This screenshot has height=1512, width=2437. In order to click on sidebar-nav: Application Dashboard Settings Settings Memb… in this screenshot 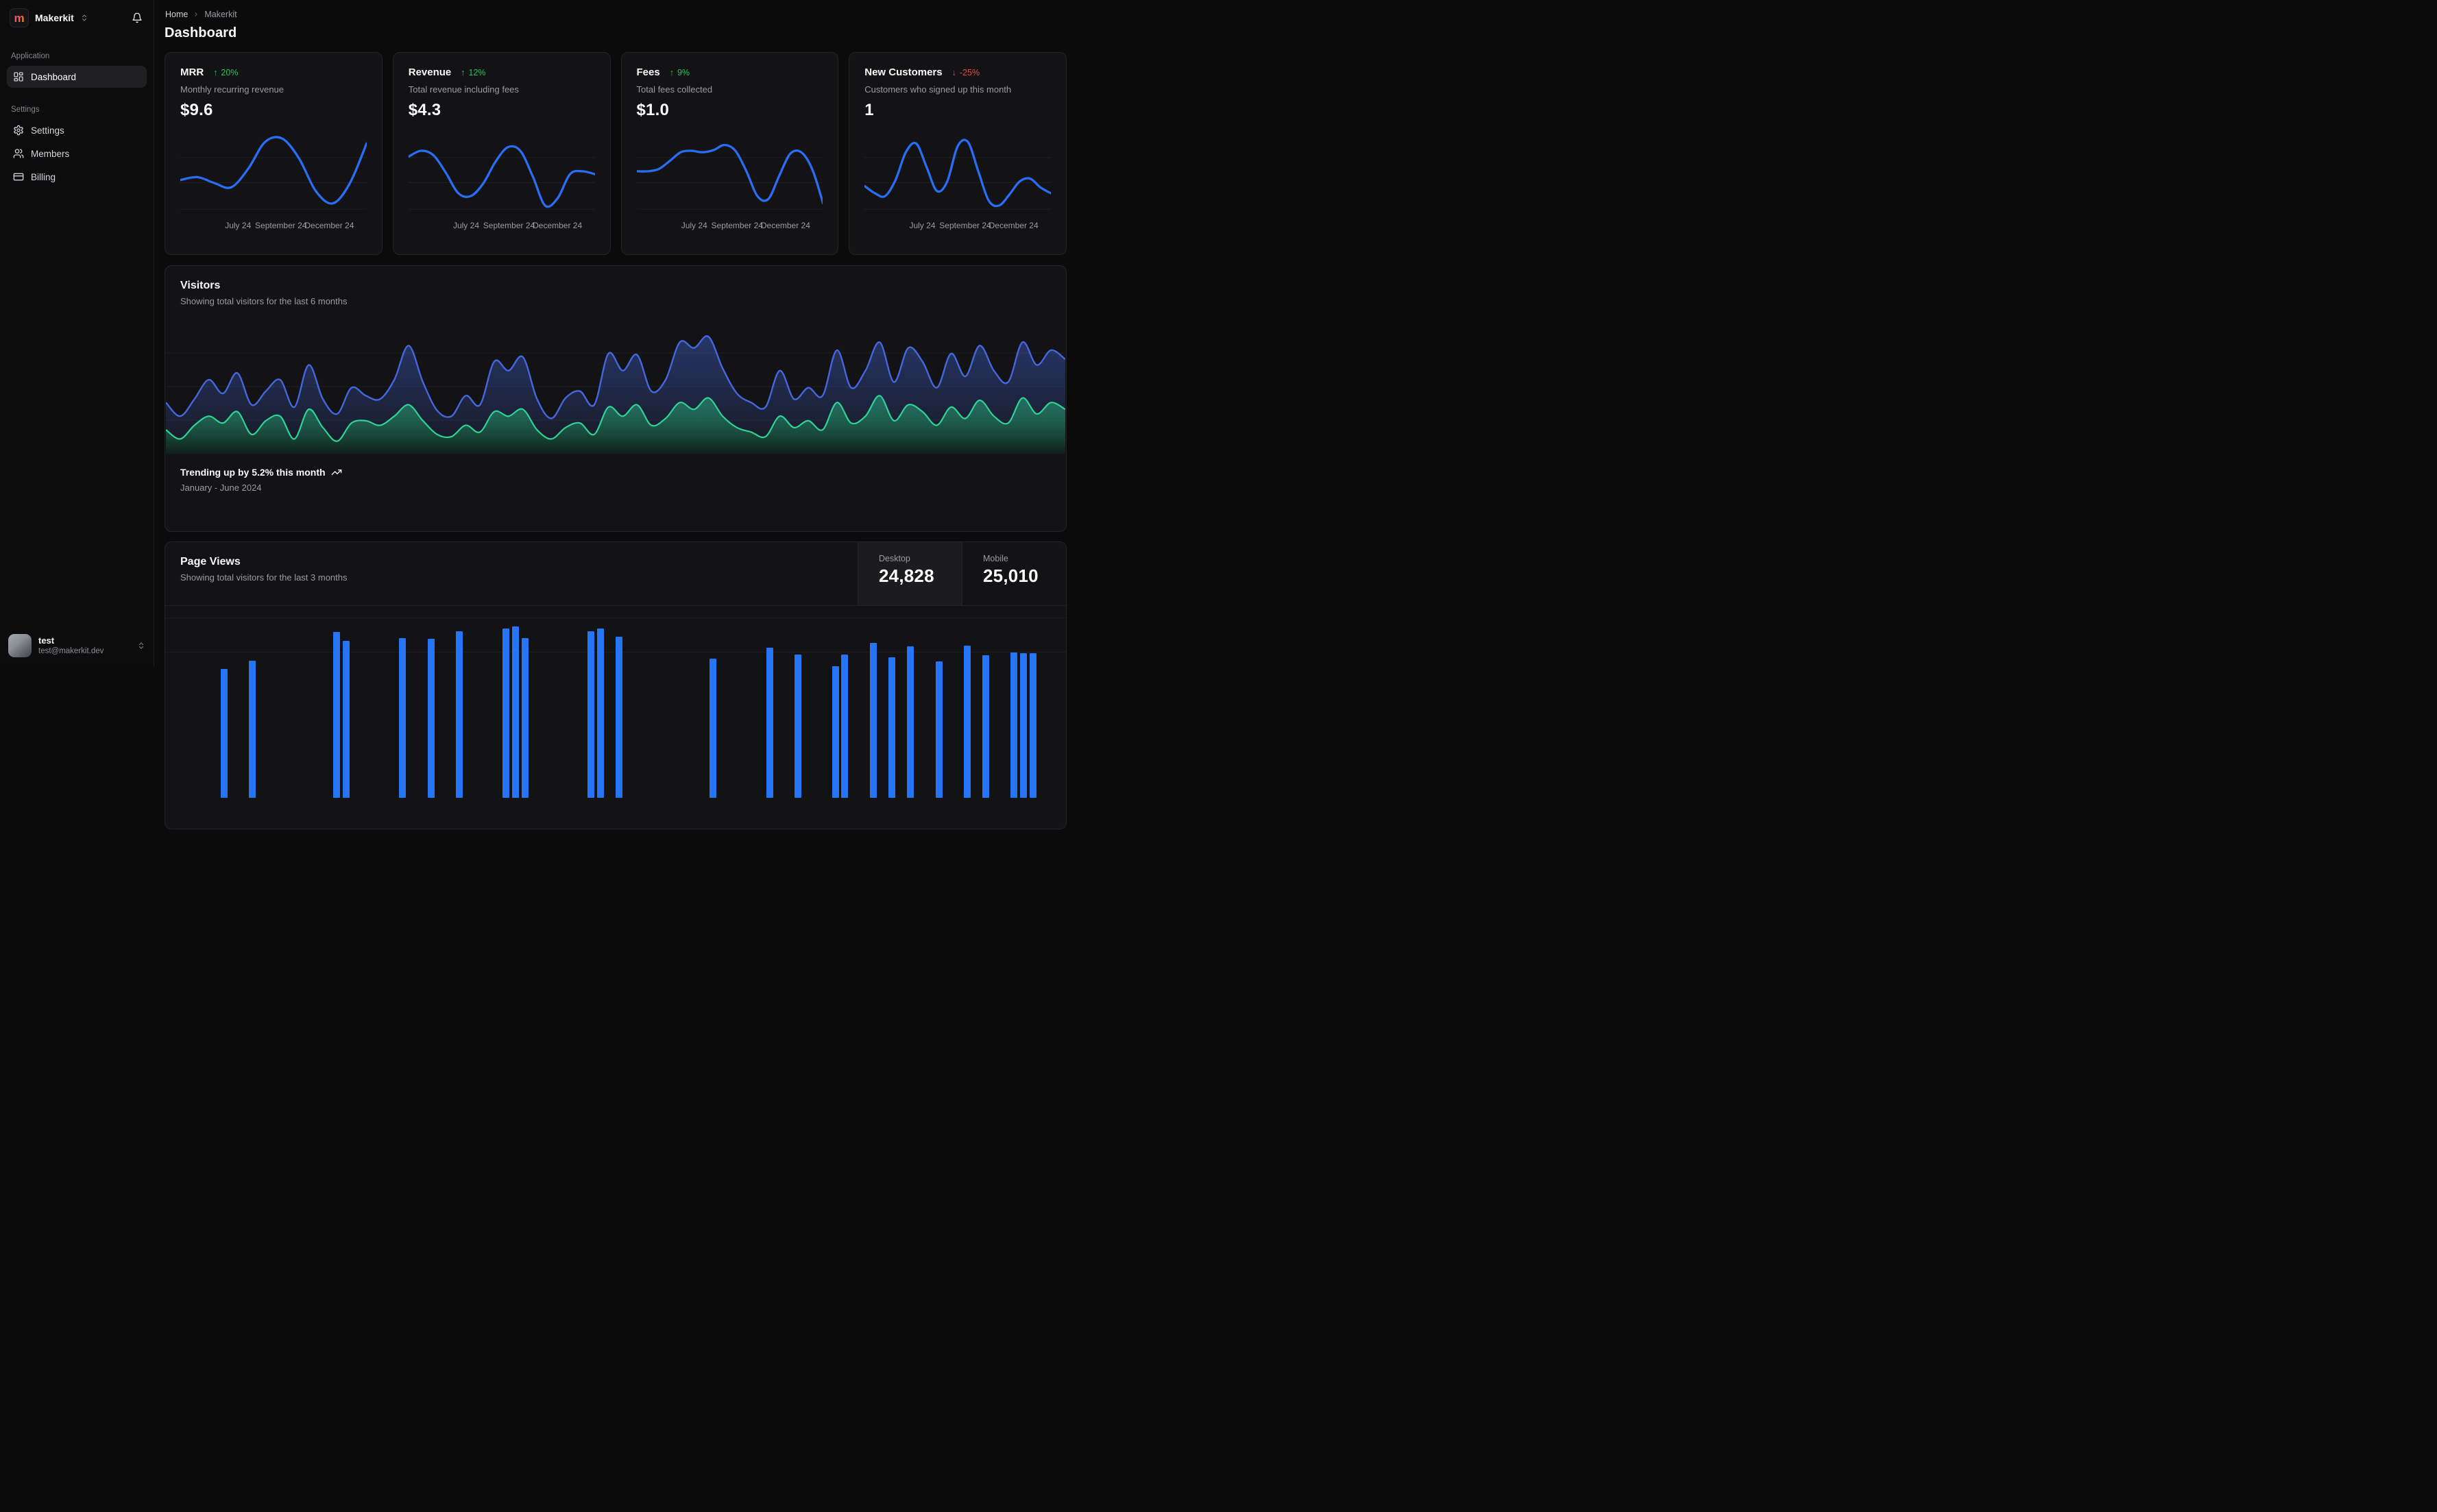, I will do `click(77, 330)`.